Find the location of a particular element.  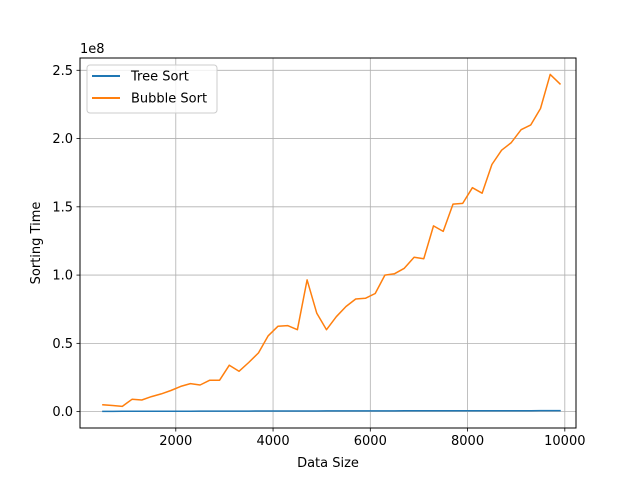

series-line-tree-sort is located at coordinates (331, 411).